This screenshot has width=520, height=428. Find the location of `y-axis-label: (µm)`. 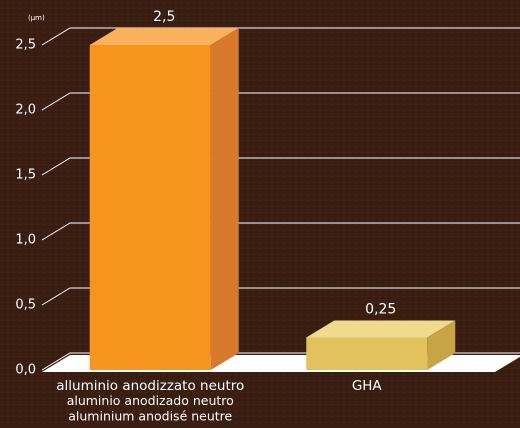

y-axis-label: (µm) is located at coordinates (36, 18).